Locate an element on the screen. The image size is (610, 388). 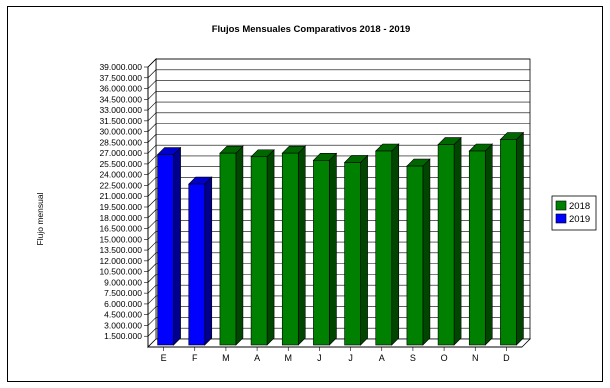
bar-2018-N is located at coordinates (480, 244).